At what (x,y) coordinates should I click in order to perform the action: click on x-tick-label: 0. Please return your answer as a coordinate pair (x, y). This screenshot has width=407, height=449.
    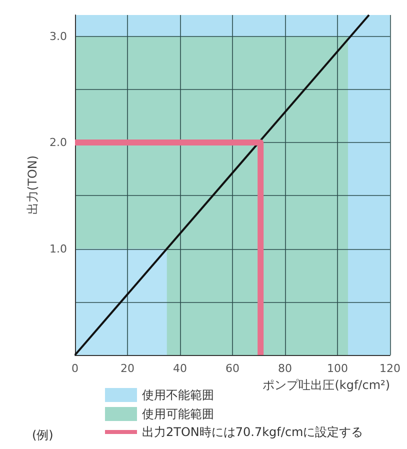
    Looking at the image, I should click on (75, 368).